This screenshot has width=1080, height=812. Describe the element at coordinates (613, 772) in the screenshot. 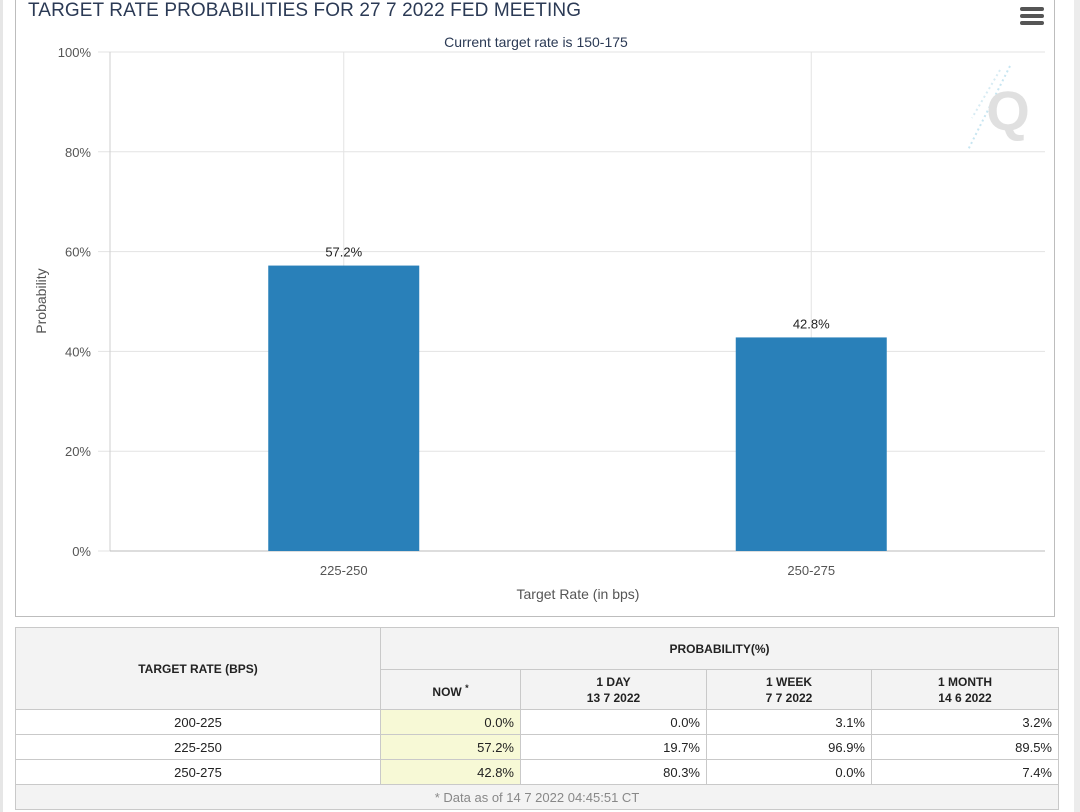

I see `day-cell: 80.3%` at that location.